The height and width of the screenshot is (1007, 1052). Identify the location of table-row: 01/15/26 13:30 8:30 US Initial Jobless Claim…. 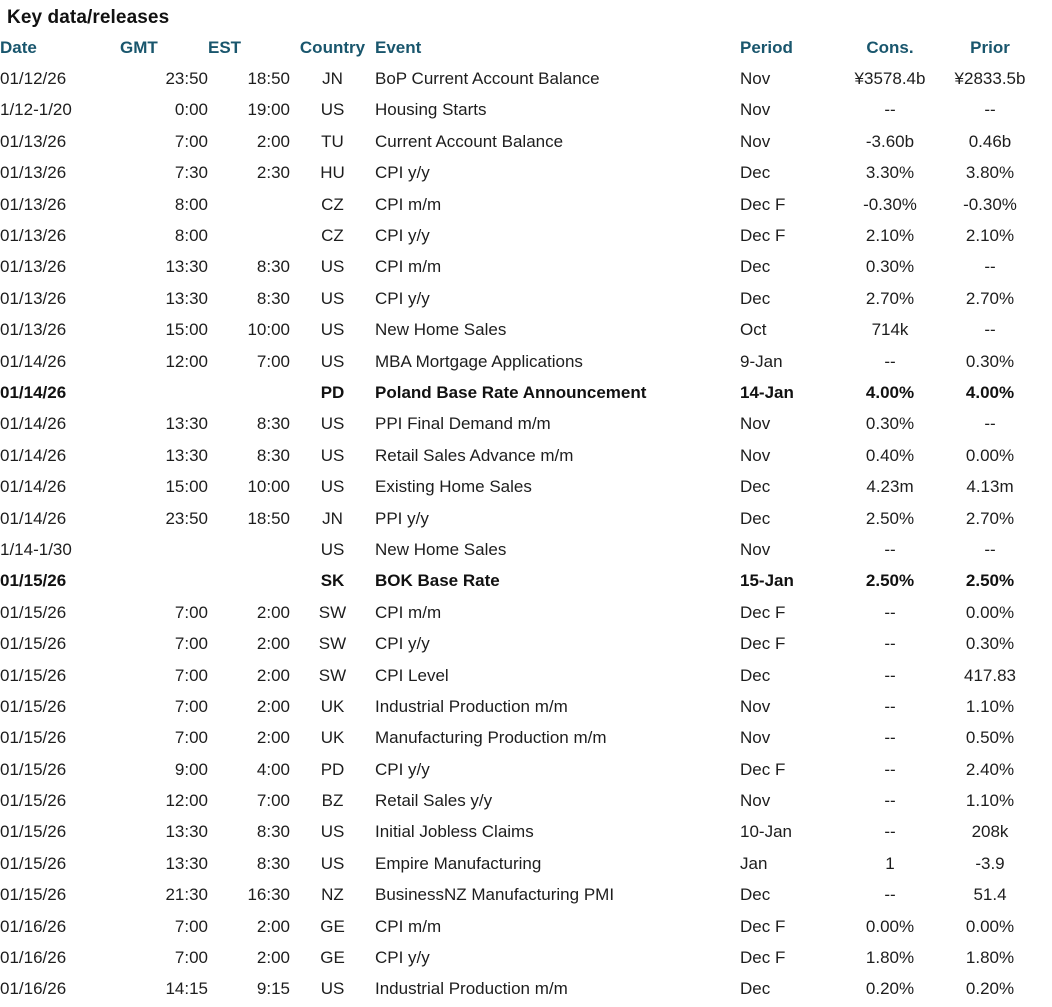
(520, 832).